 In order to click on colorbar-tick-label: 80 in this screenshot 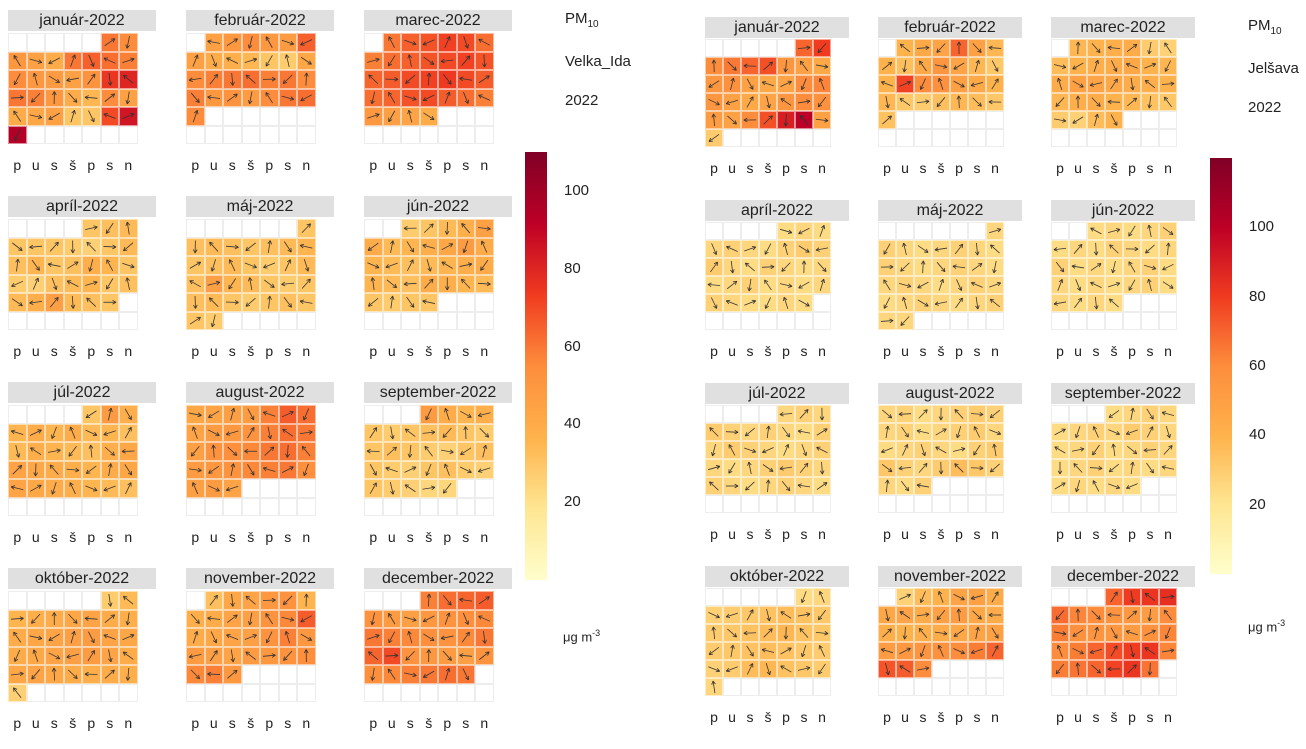, I will do `click(572, 268)`.